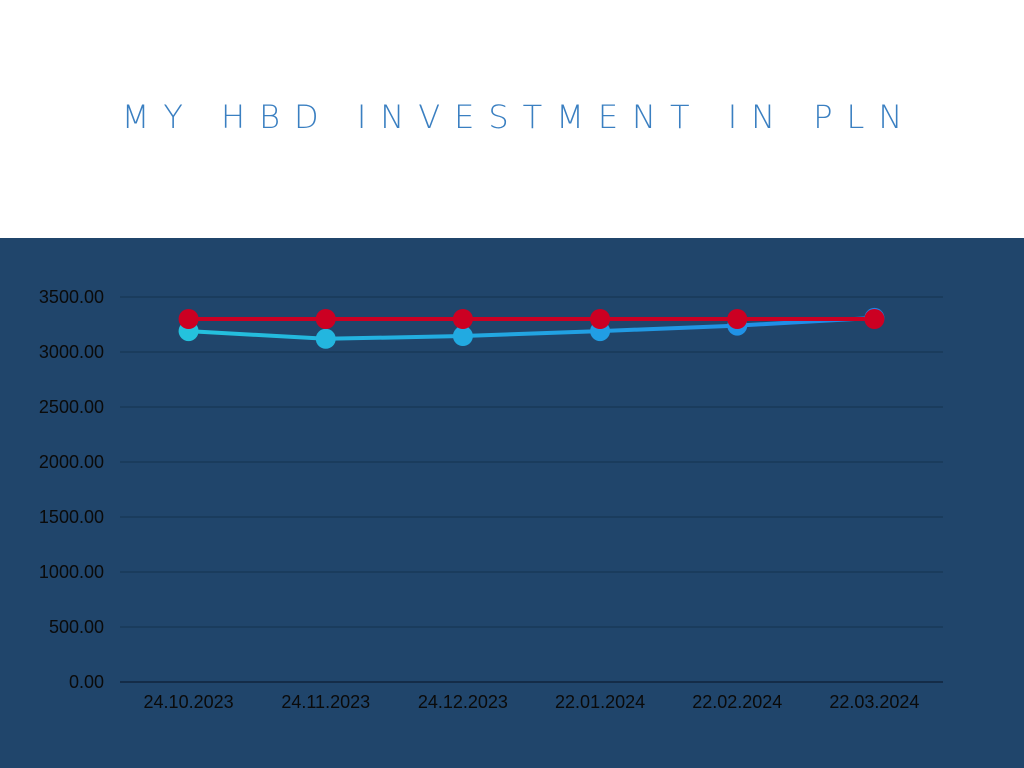 The width and height of the screenshot is (1024, 768). Describe the element at coordinates (325, 702) in the screenshot. I see `x-tick-label: 24.11.2023` at that location.